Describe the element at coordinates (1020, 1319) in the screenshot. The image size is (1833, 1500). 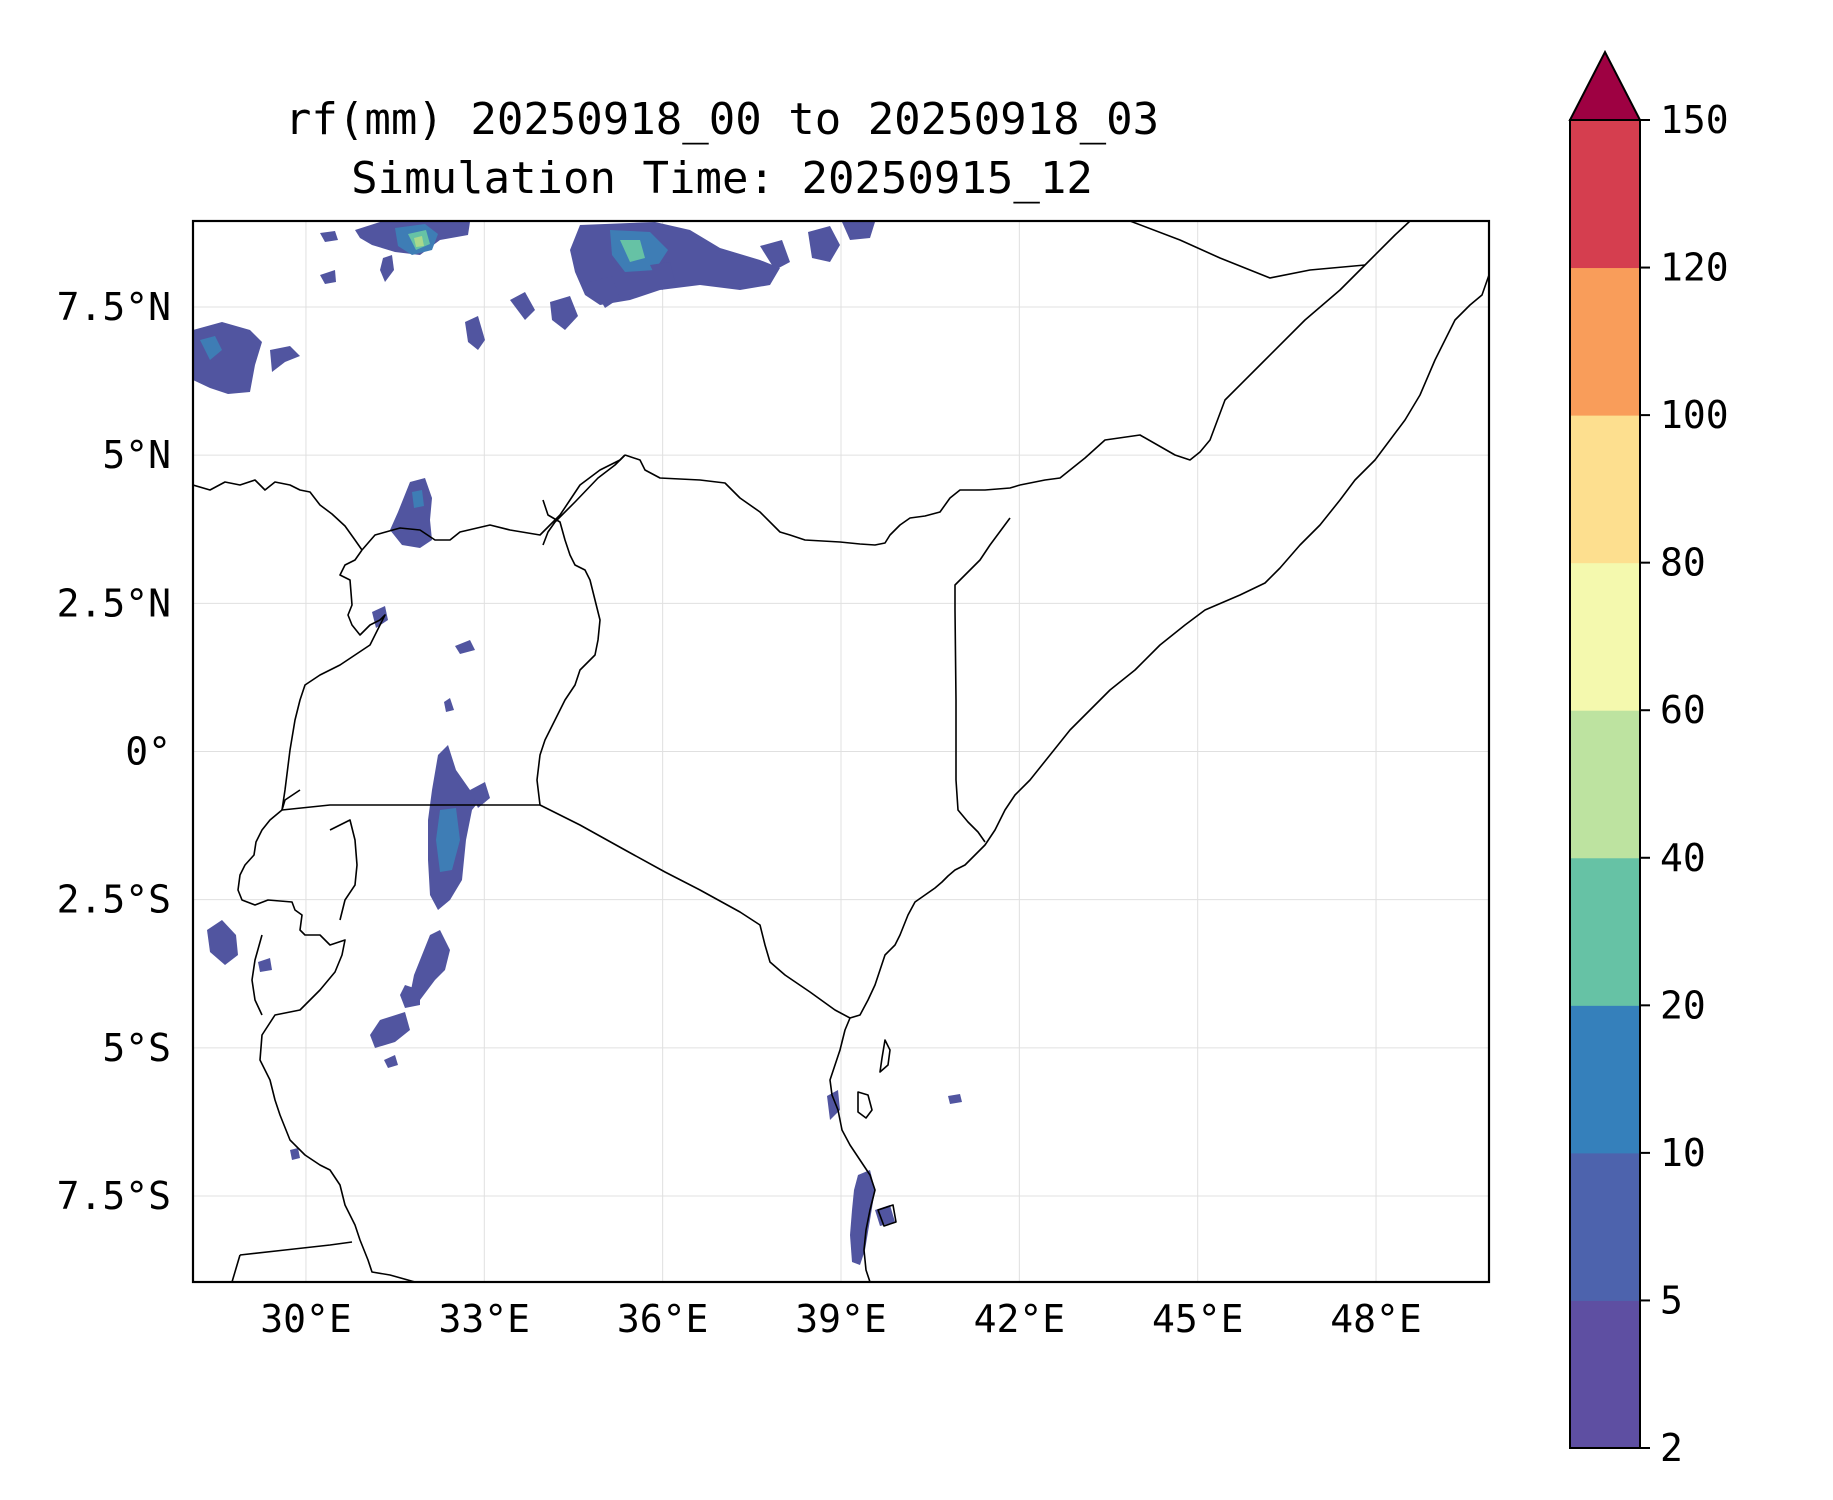
I see `lon-tick-label: 42°E` at that location.